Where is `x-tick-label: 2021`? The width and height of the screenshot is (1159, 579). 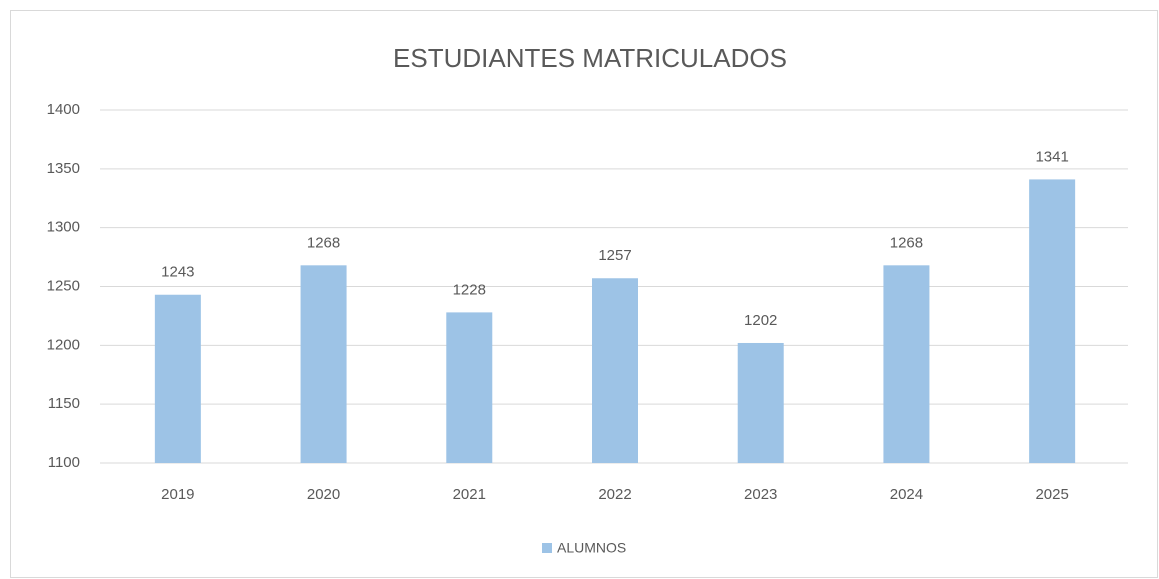
x-tick-label: 2021 is located at coordinates (469, 494).